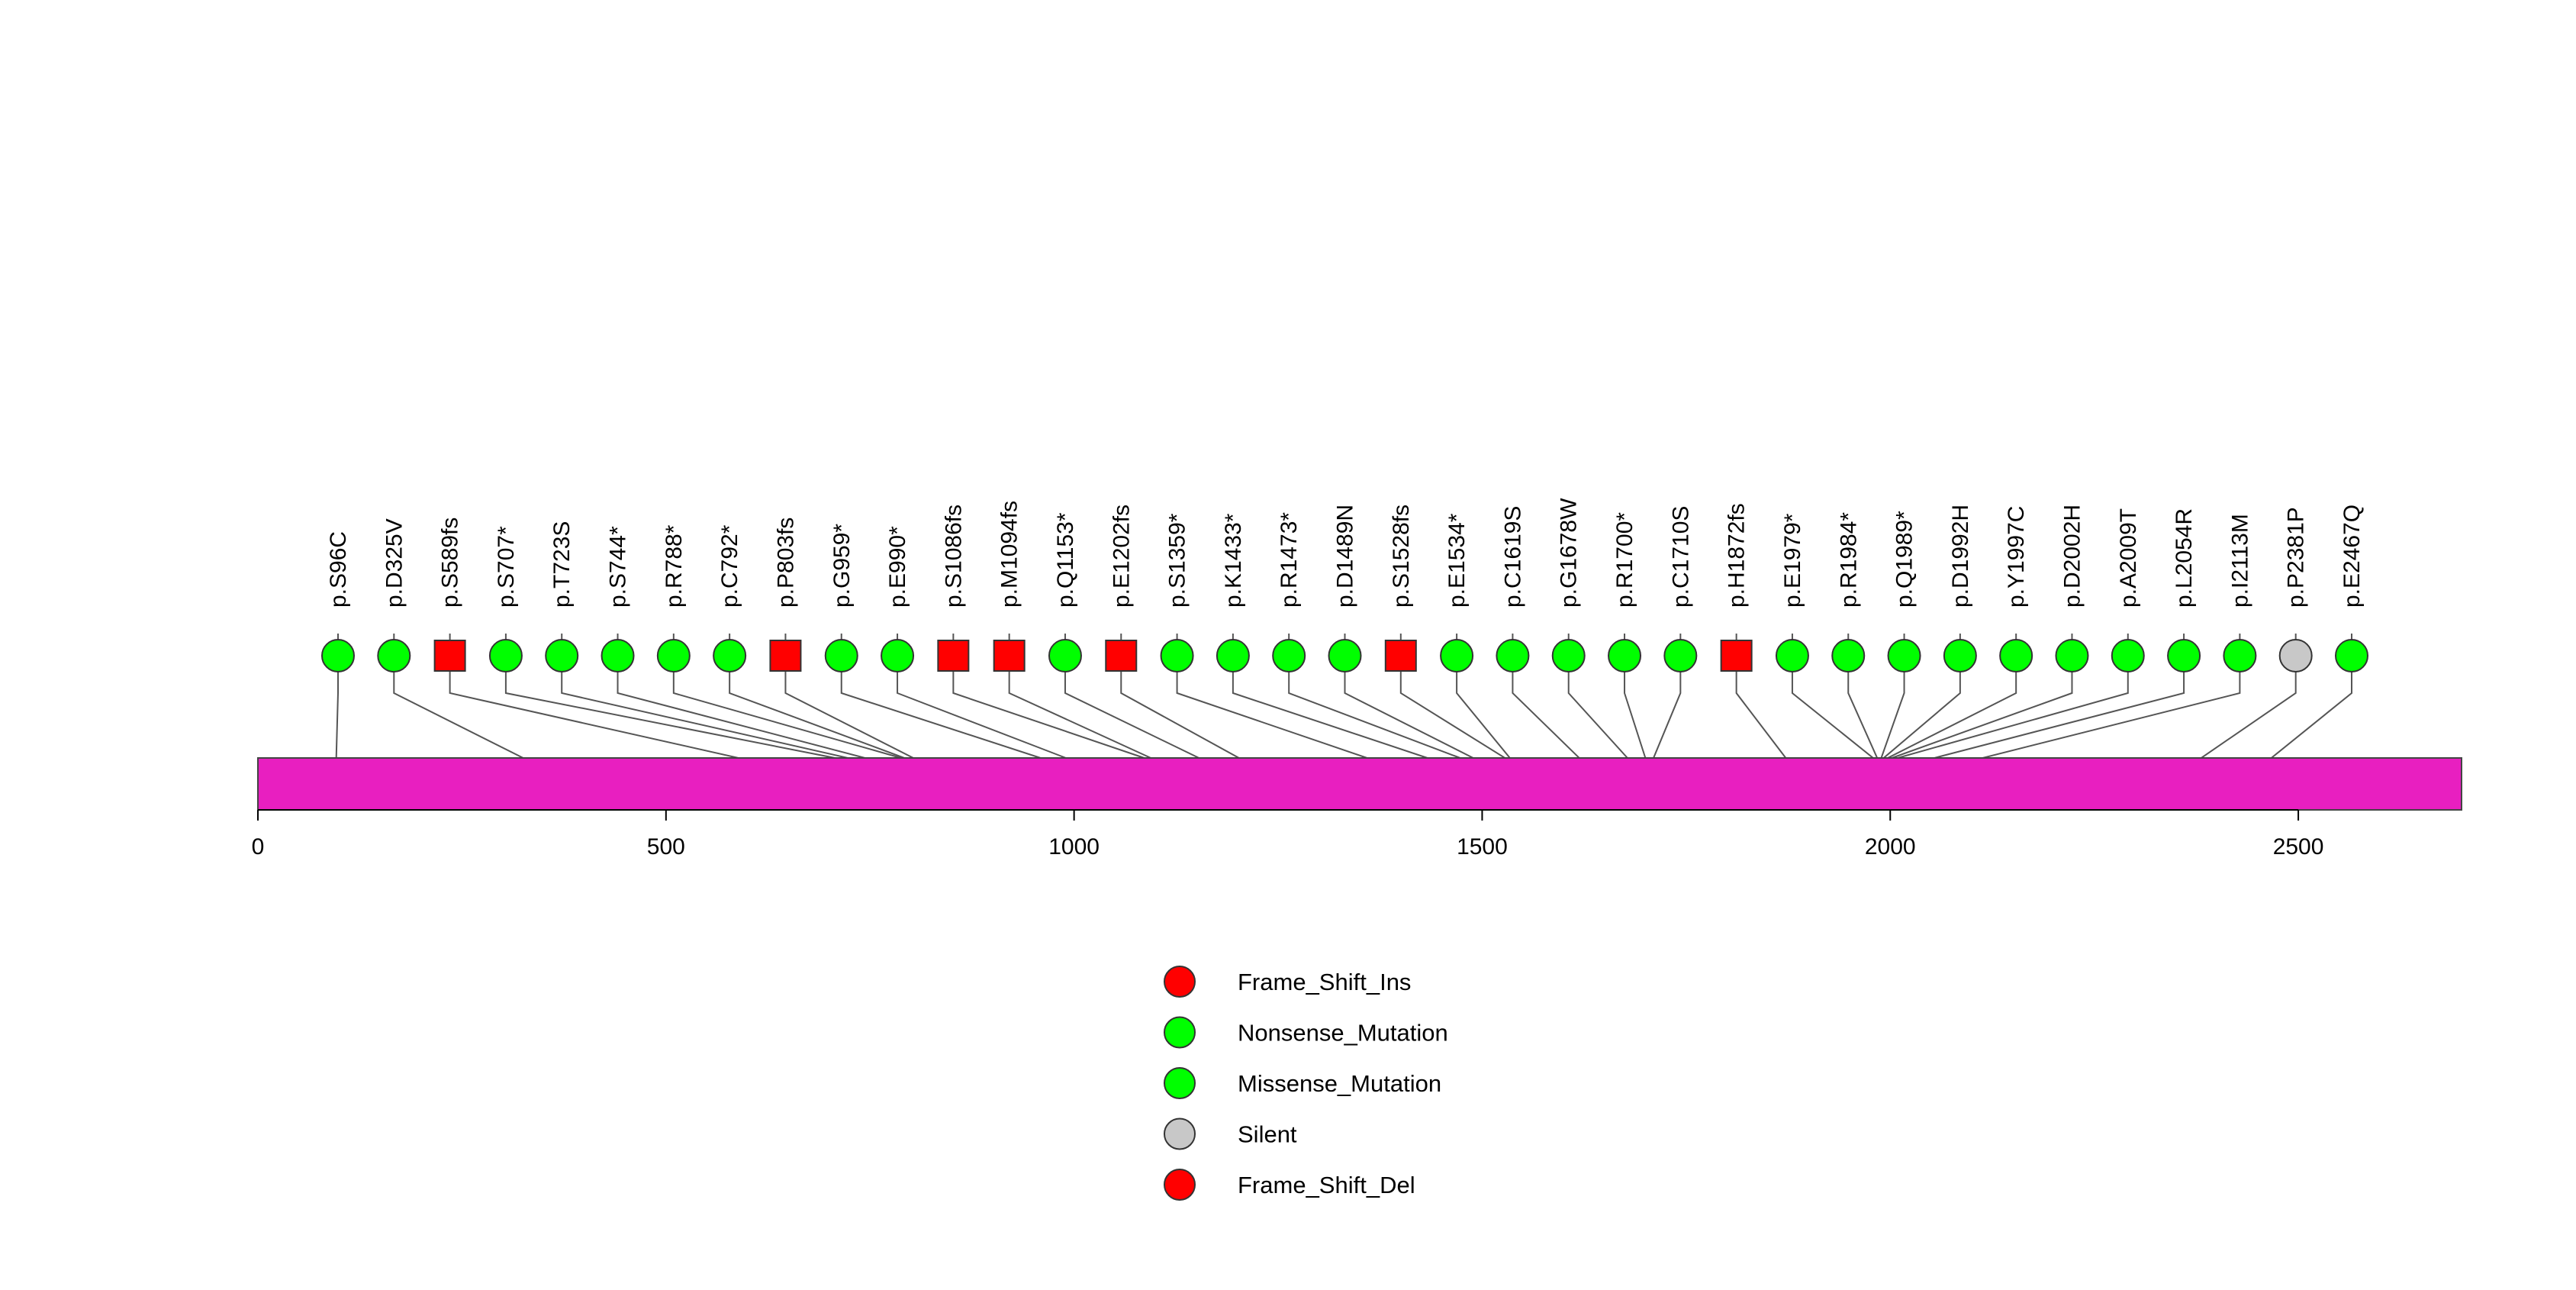  What do you see at coordinates (1121, 557) in the screenshot?
I see `mutation-label: p.E1202fs` at bounding box center [1121, 557].